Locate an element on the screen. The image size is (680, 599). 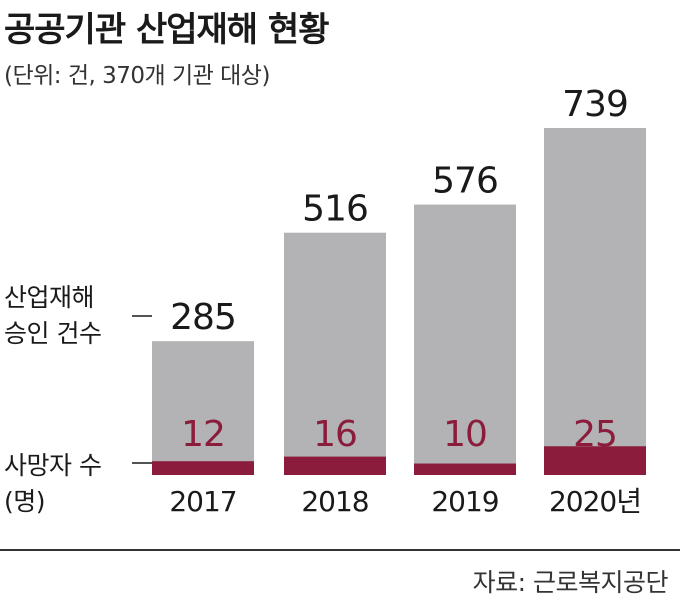
chart-subtitle: (단위: 건, 370개 기관 대상) is located at coordinates (137, 76).